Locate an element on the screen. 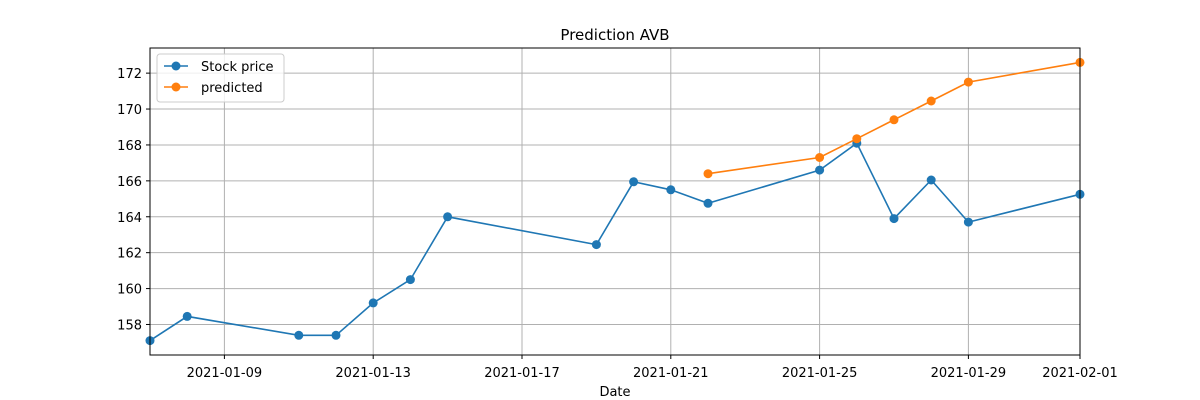 This screenshot has width=1200, height=400. y-tick-label: 172 is located at coordinates (129, 74).